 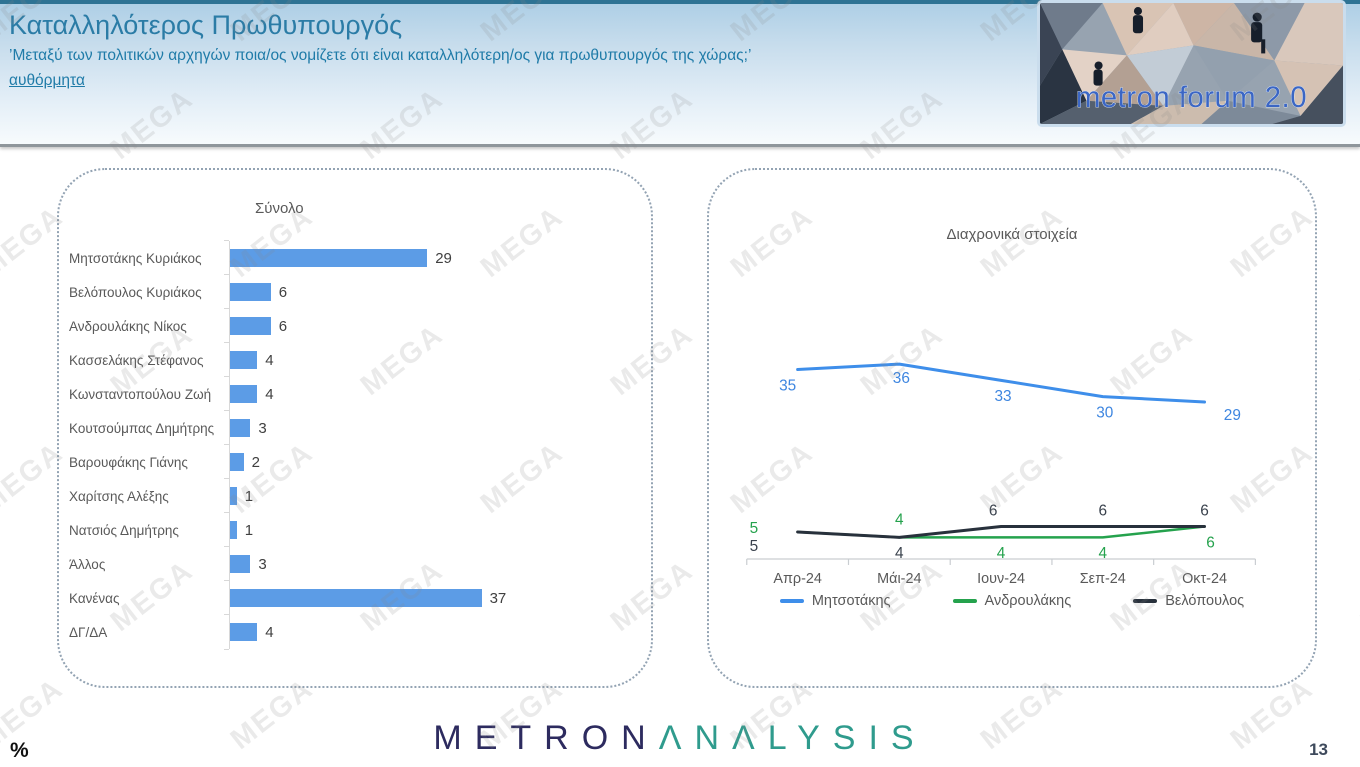 What do you see at coordinates (249, 496) in the screenshot?
I see `bar-value-label: 1` at bounding box center [249, 496].